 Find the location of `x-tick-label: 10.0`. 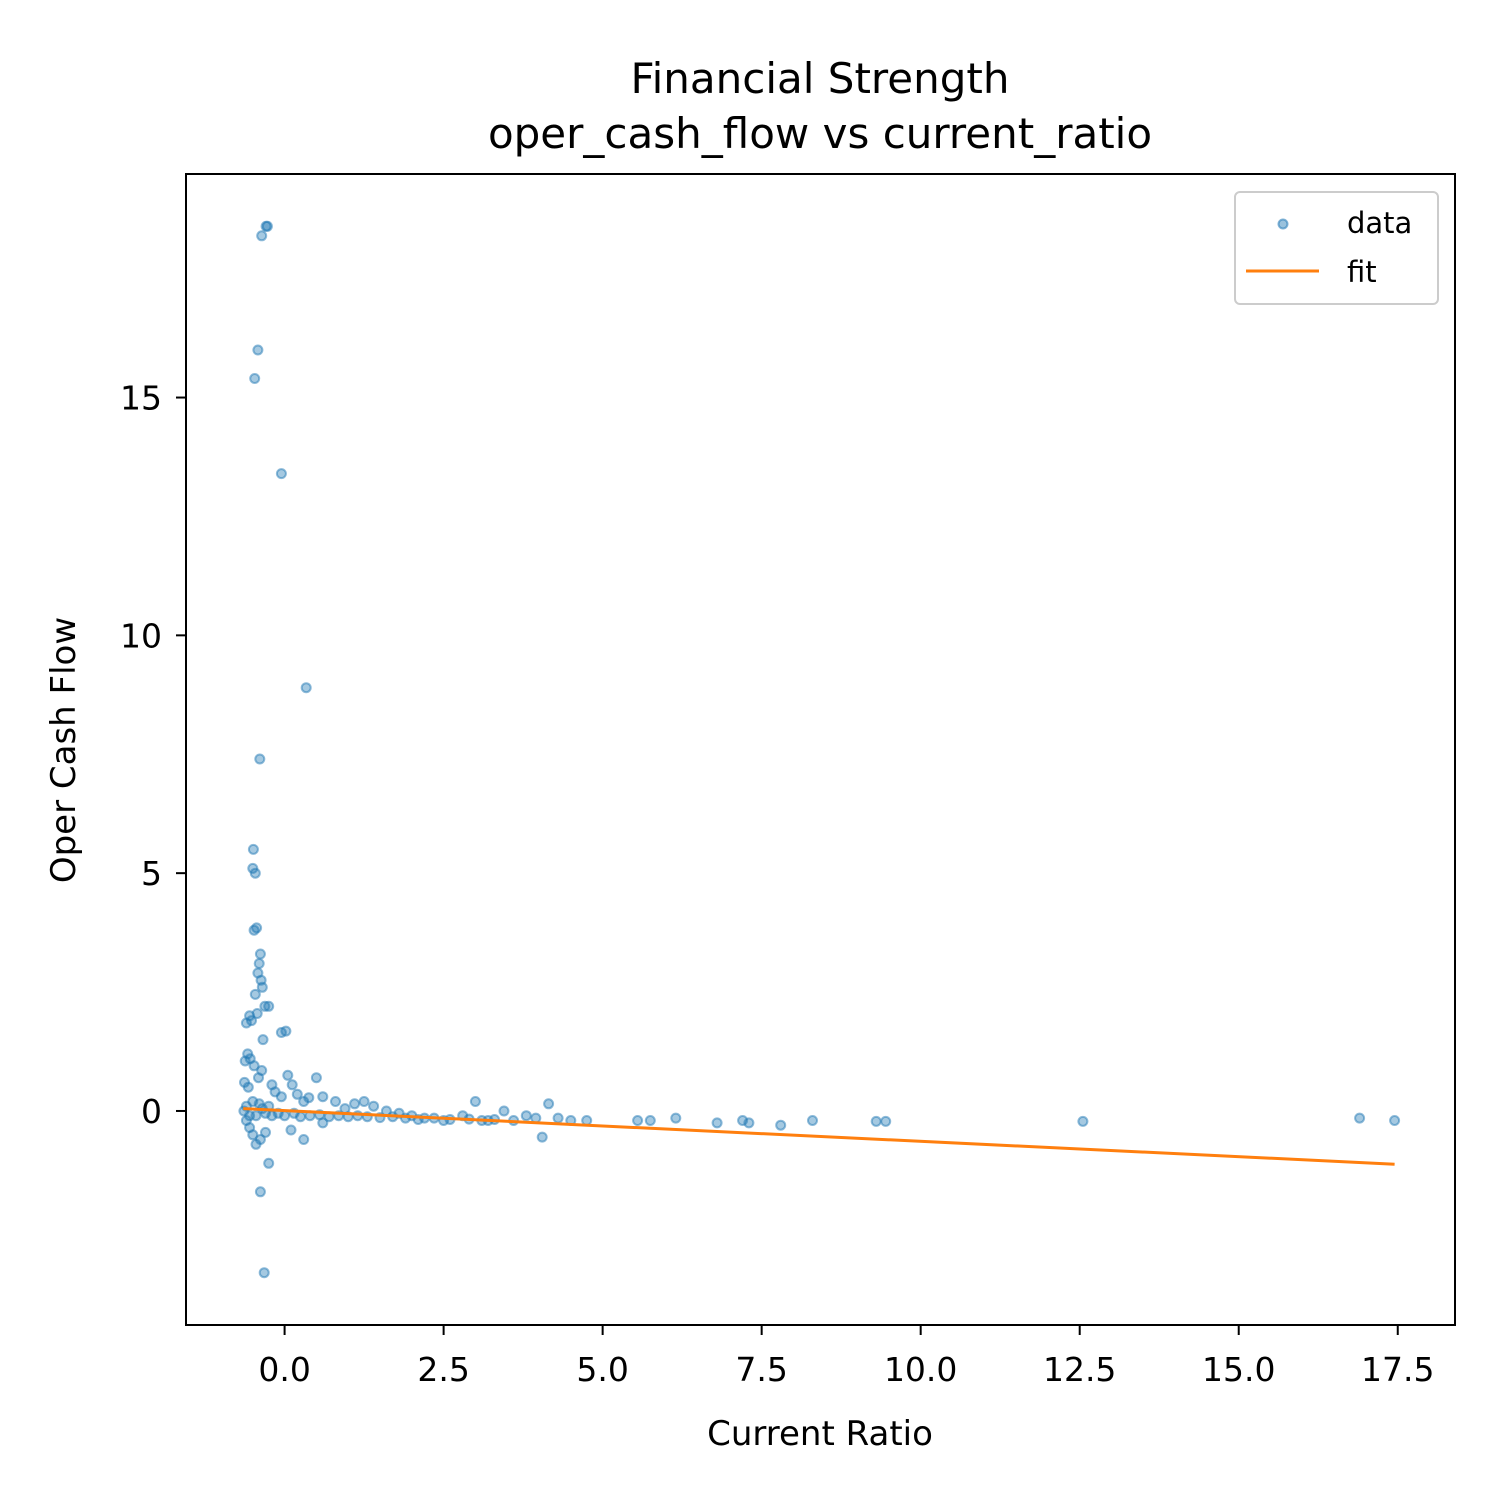

x-tick-label: 10.0 is located at coordinates (920, 1369).